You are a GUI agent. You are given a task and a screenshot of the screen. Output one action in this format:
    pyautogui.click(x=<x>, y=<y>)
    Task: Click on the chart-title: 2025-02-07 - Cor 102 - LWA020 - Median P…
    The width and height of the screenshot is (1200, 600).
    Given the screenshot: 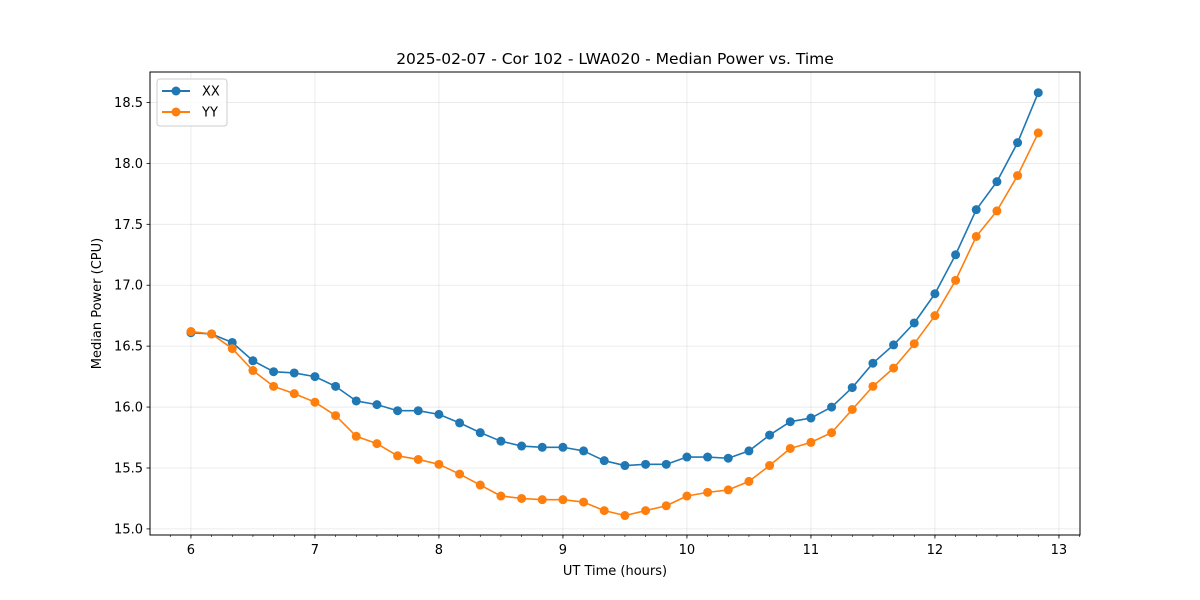 What is the action you would take?
    pyautogui.click(x=615, y=59)
    